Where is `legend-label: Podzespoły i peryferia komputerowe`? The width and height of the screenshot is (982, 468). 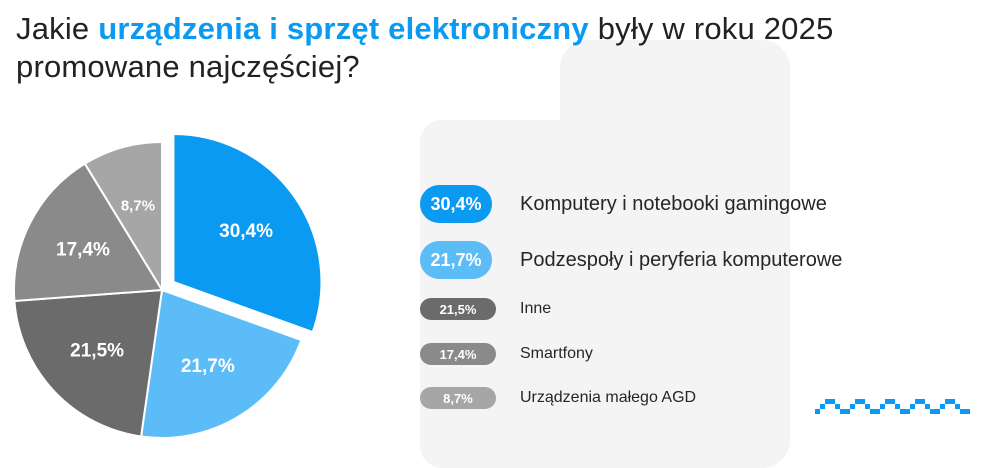 legend-label: Podzespoły i peryferia komputerowe is located at coordinates (681, 259).